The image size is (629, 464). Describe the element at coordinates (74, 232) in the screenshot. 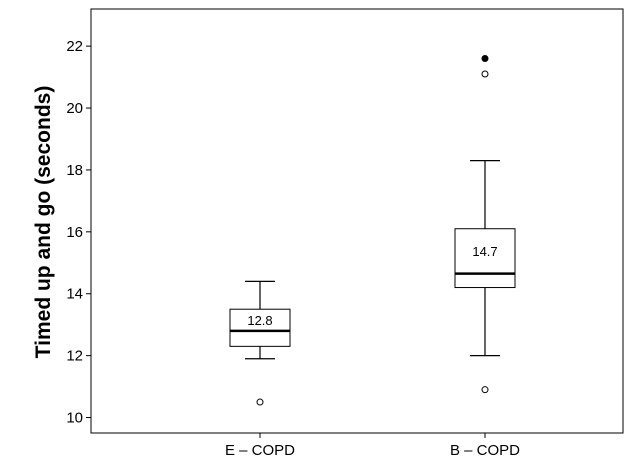

I see `y-tick-label: 16` at that location.